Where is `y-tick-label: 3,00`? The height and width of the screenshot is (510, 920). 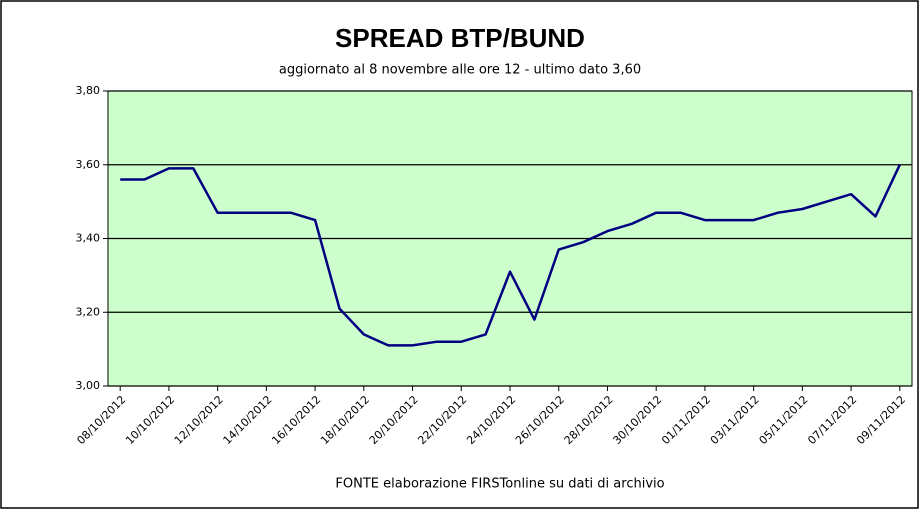
y-tick-label: 3,00 is located at coordinates (88, 385).